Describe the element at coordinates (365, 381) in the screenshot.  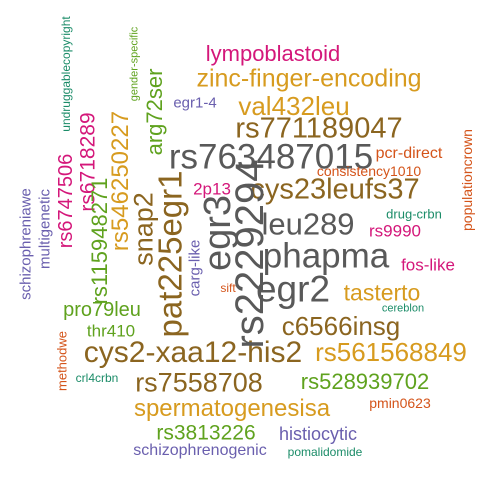
I see `word-rs528939702: rs528939702` at that location.